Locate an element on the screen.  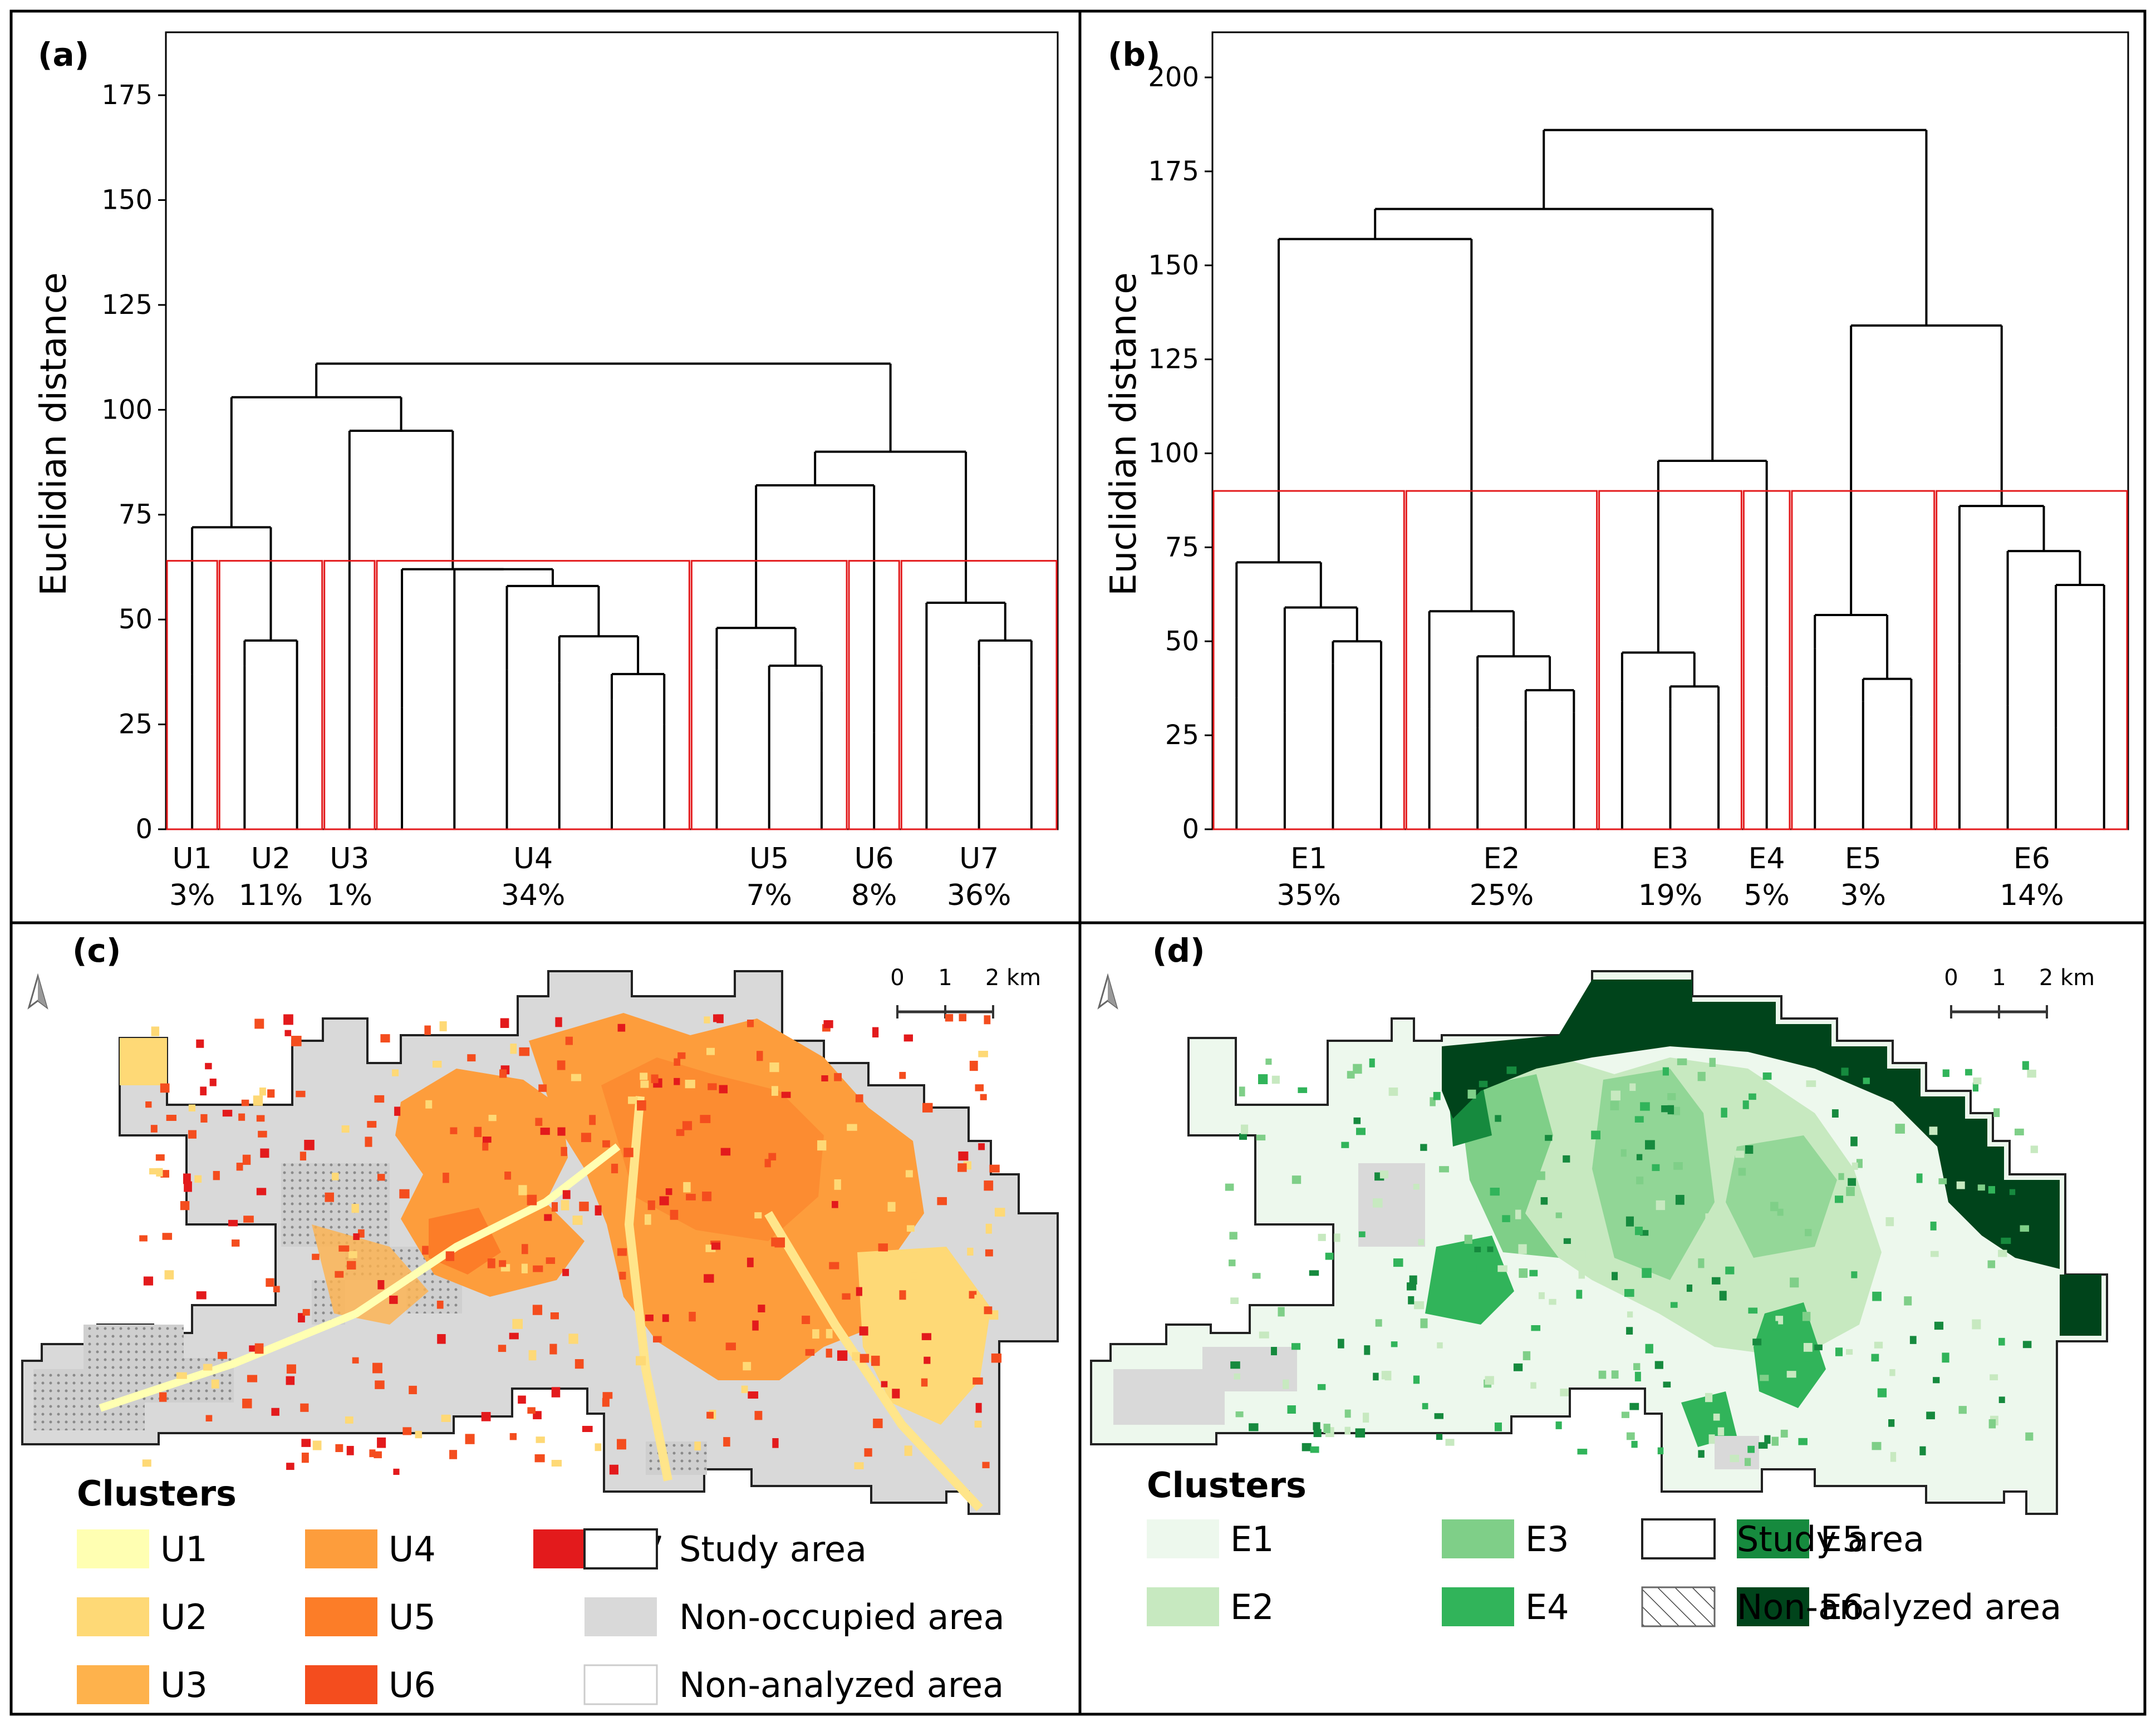
legend-c-nonocc-swatch is located at coordinates (621, 1616).